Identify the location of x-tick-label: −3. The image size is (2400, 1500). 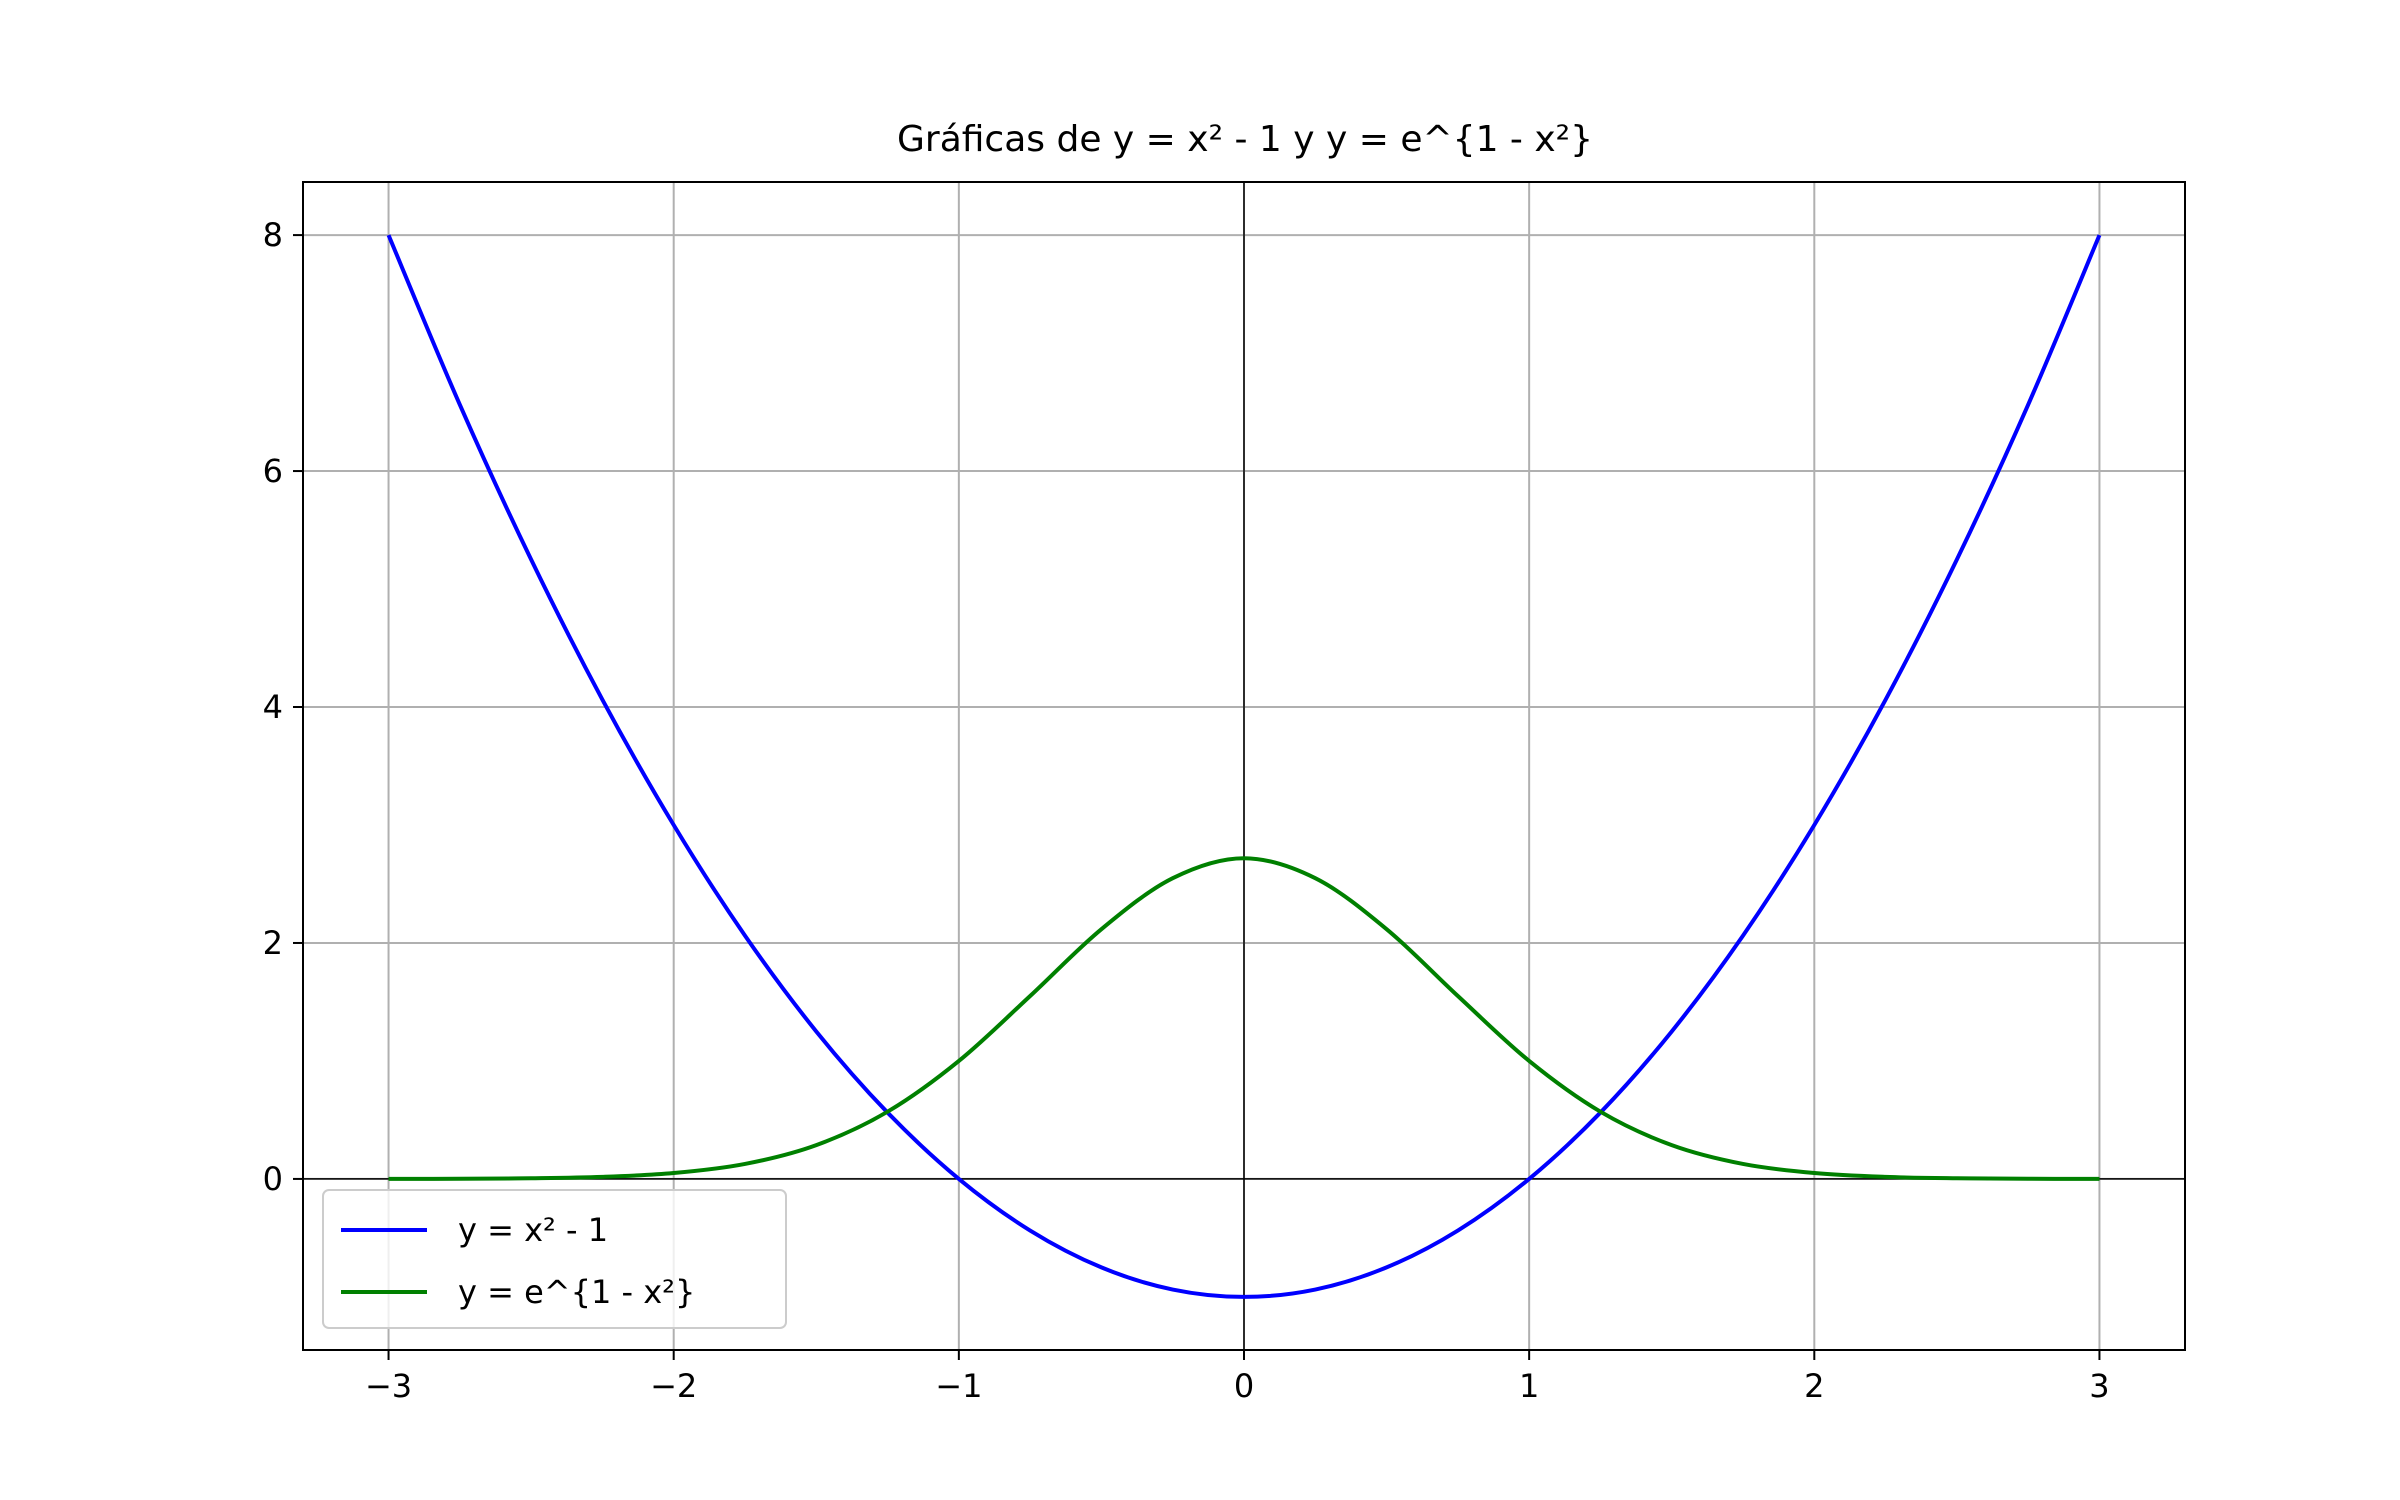
(388, 1386).